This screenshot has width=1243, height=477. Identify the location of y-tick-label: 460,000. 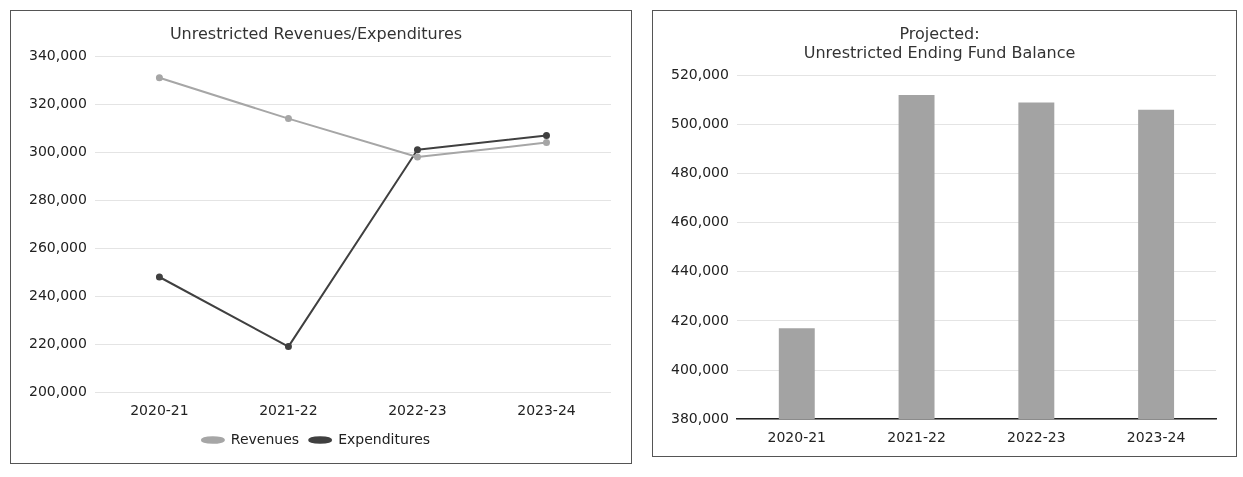
(699, 221).